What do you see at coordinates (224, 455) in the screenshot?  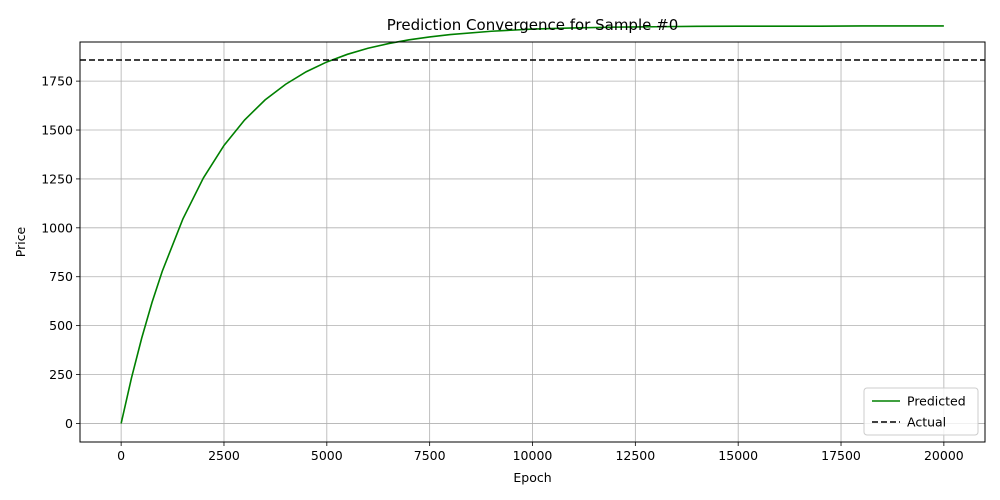 I see `x-tick-label: 2500` at bounding box center [224, 455].